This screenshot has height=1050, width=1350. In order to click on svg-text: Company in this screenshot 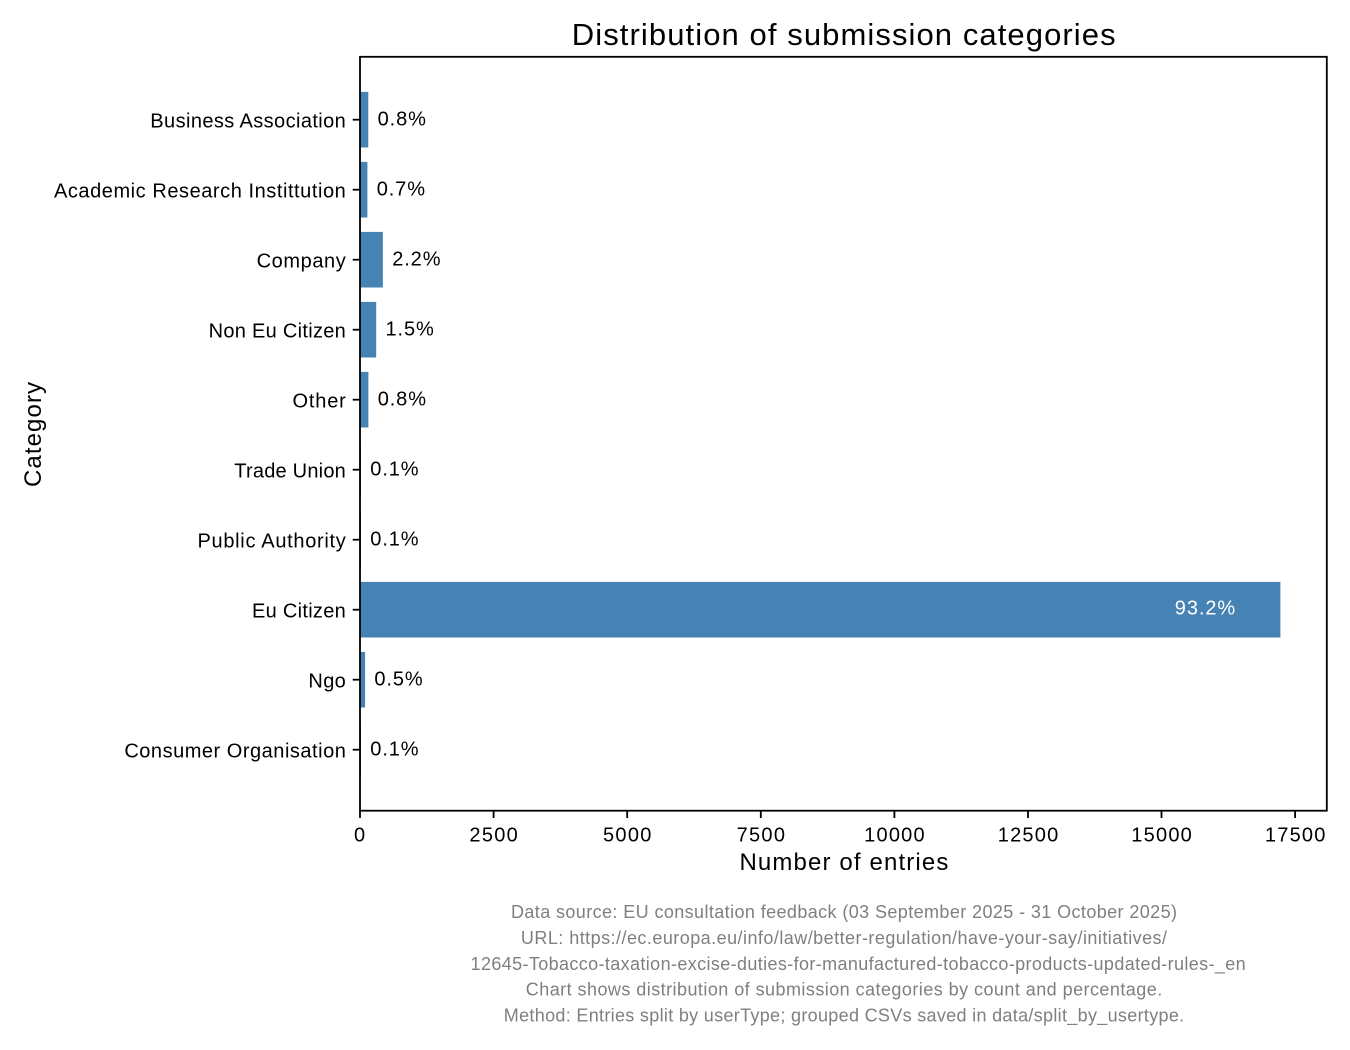, I will do `click(301, 261)`.